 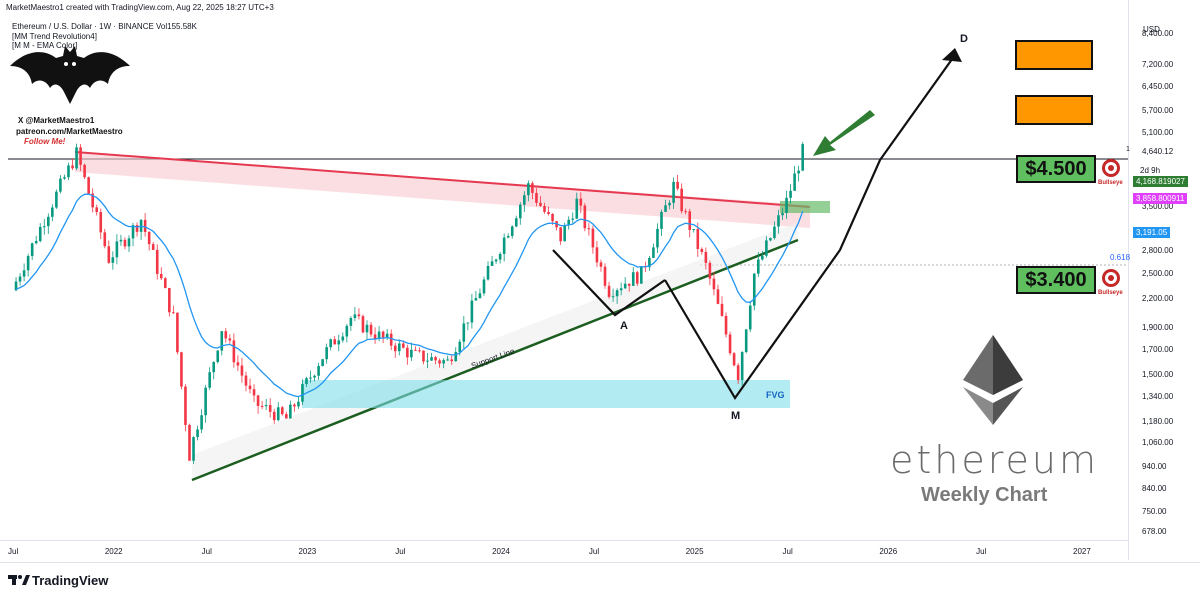 What do you see at coordinates (1110, 293) in the screenshot?
I see `bullseye-label: Bullseye` at bounding box center [1110, 293].